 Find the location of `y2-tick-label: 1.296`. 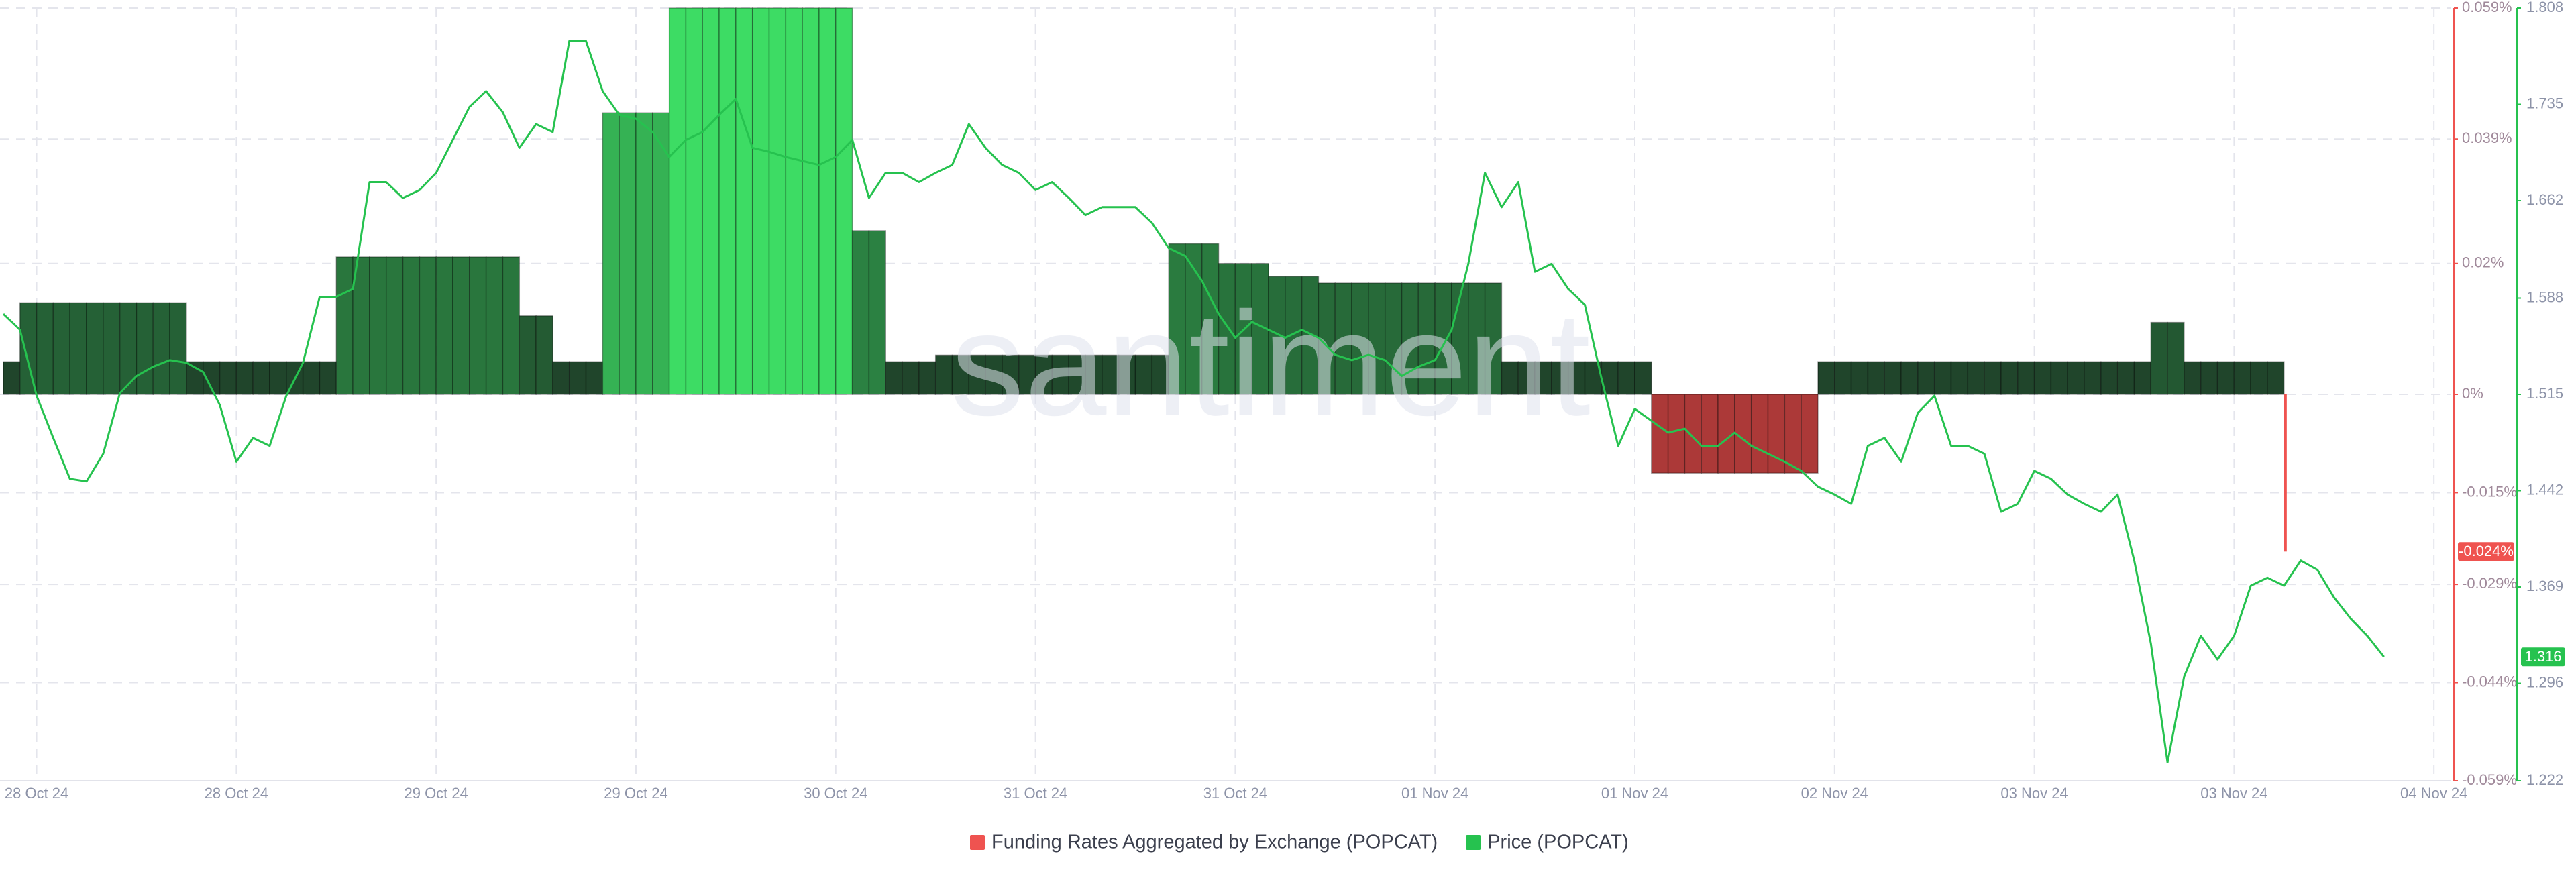

y2-tick-label: 1.296 is located at coordinates (2544, 681).